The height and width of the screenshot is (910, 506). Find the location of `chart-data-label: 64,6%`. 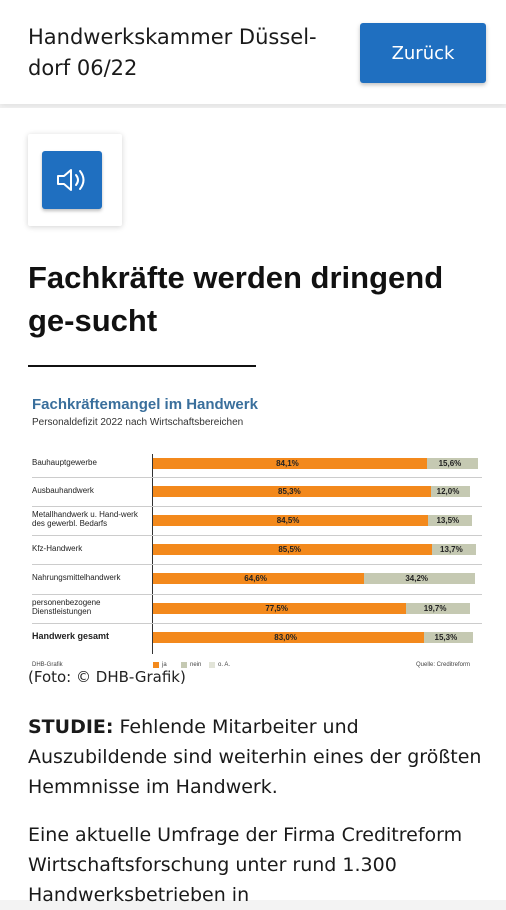

chart-data-label: 64,6% is located at coordinates (255, 578).